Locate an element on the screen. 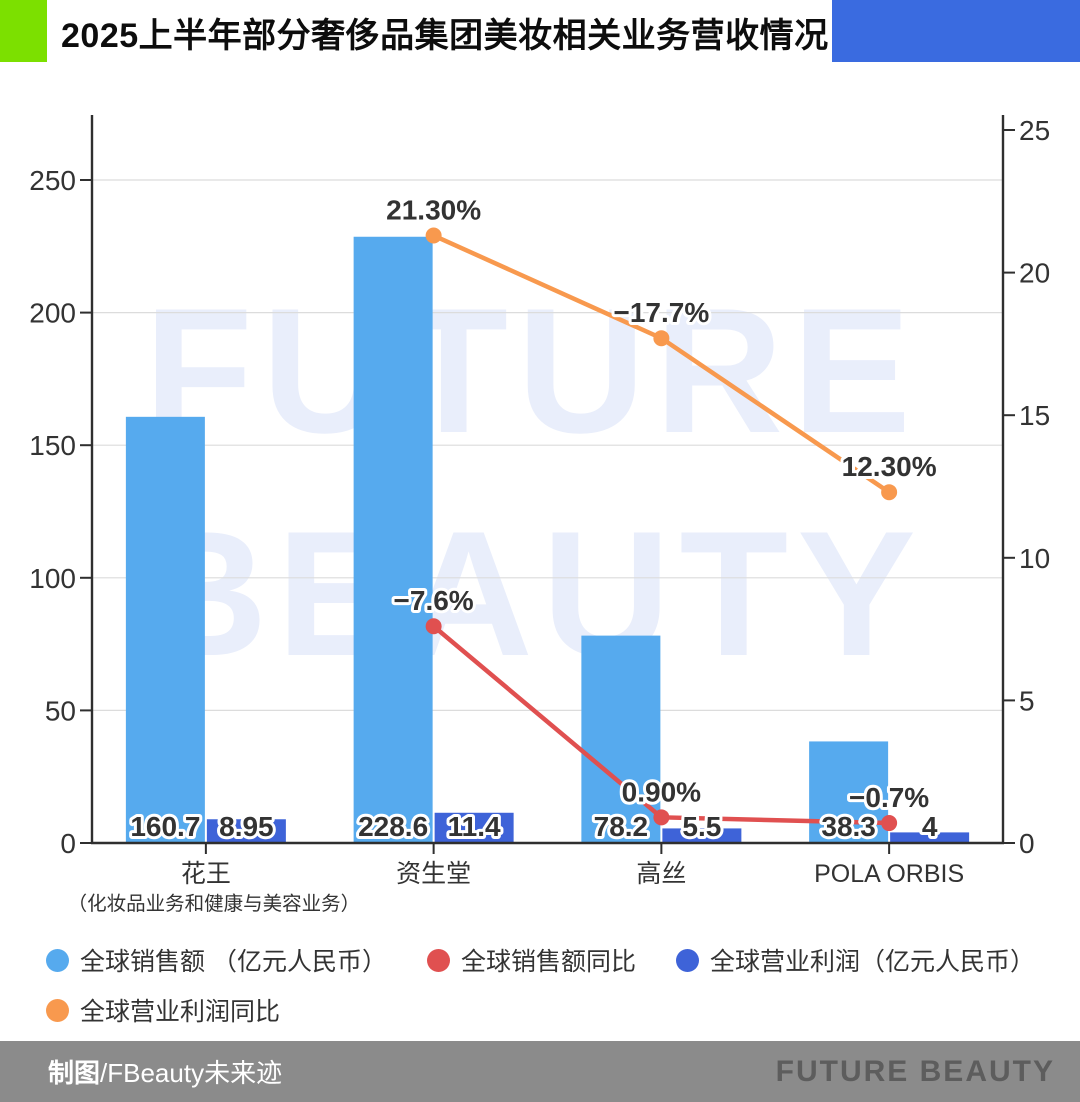 Image resolution: width=1080 pixels, height=1102 pixels. line-value-label: −7.6% is located at coordinates (434, 600).